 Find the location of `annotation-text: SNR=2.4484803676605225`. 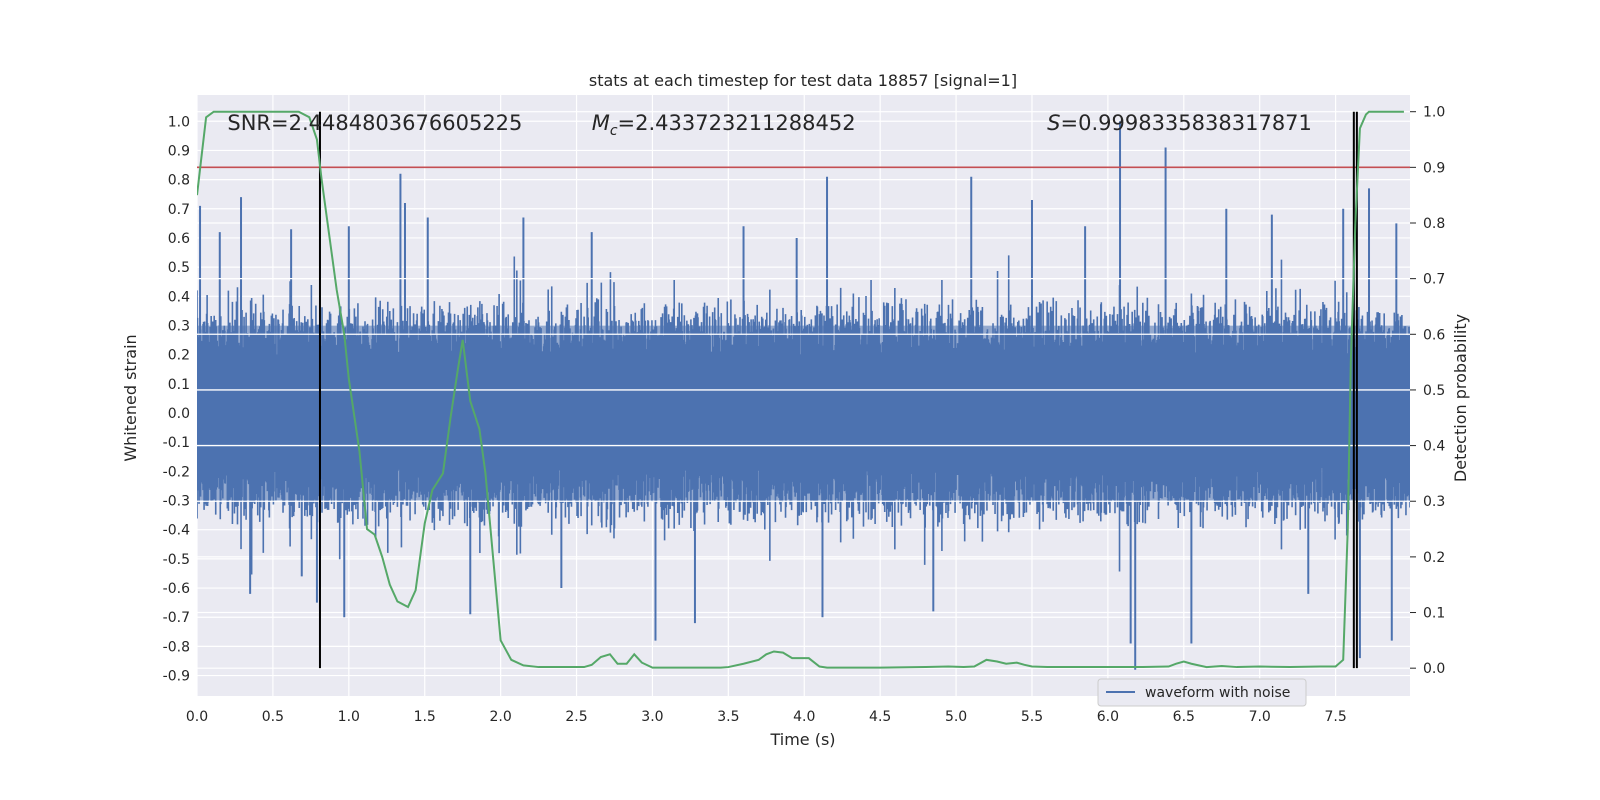

annotation-text: SNR=2.4484803676605225 is located at coordinates (374, 123).